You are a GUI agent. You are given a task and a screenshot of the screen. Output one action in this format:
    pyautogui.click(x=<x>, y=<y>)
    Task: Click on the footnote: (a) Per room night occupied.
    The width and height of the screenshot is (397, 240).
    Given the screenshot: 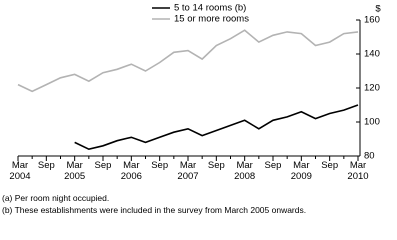 What is the action you would take?
    pyautogui.click(x=56, y=198)
    